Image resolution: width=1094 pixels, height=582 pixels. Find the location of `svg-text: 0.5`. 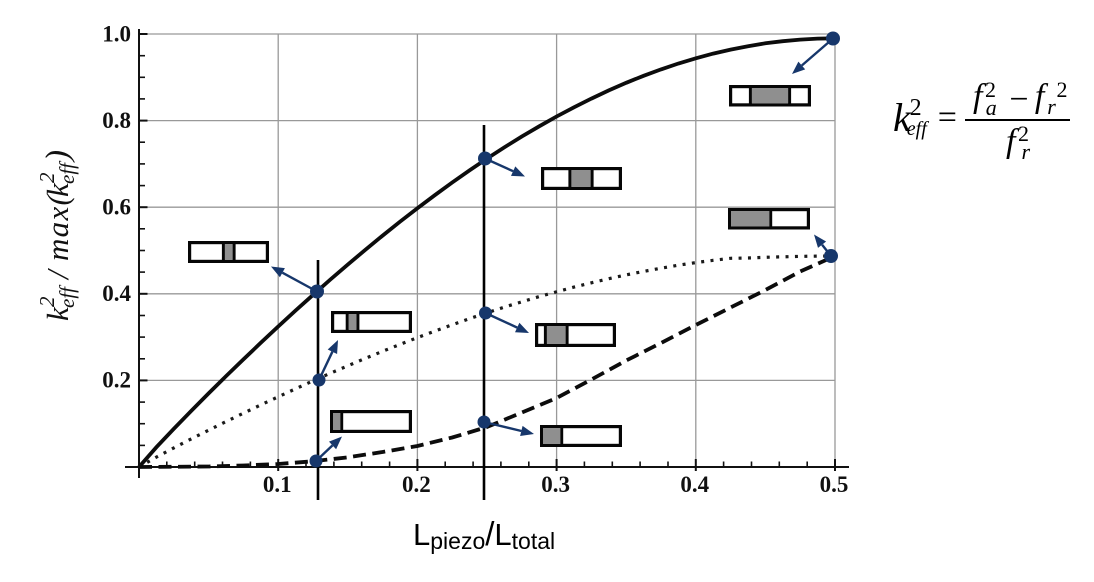

svg-text: 0.5 is located at coordinates (834, 484).